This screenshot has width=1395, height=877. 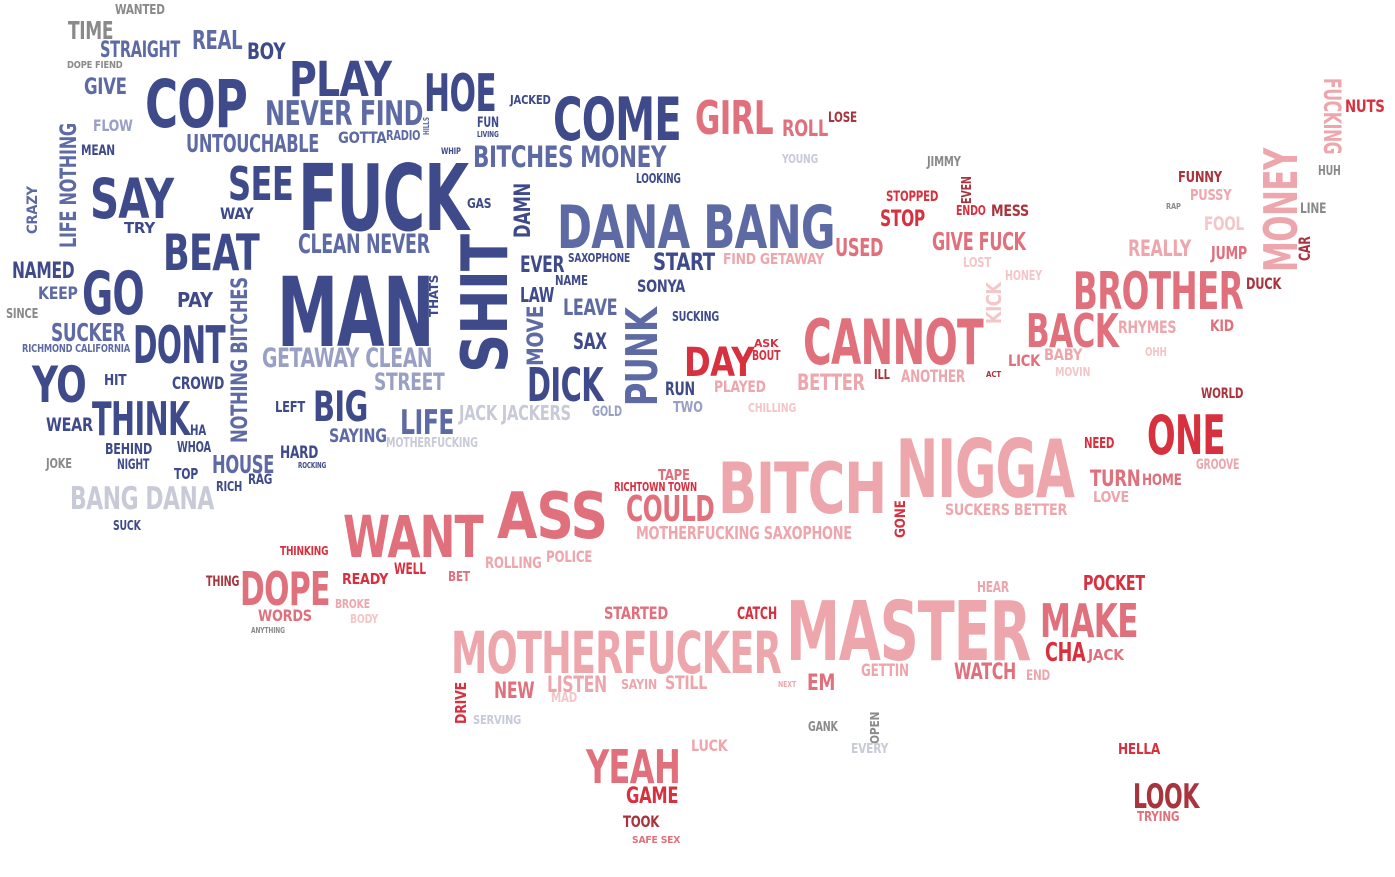 I want to click on word-stop: STOP, so click(x=902, y=219).